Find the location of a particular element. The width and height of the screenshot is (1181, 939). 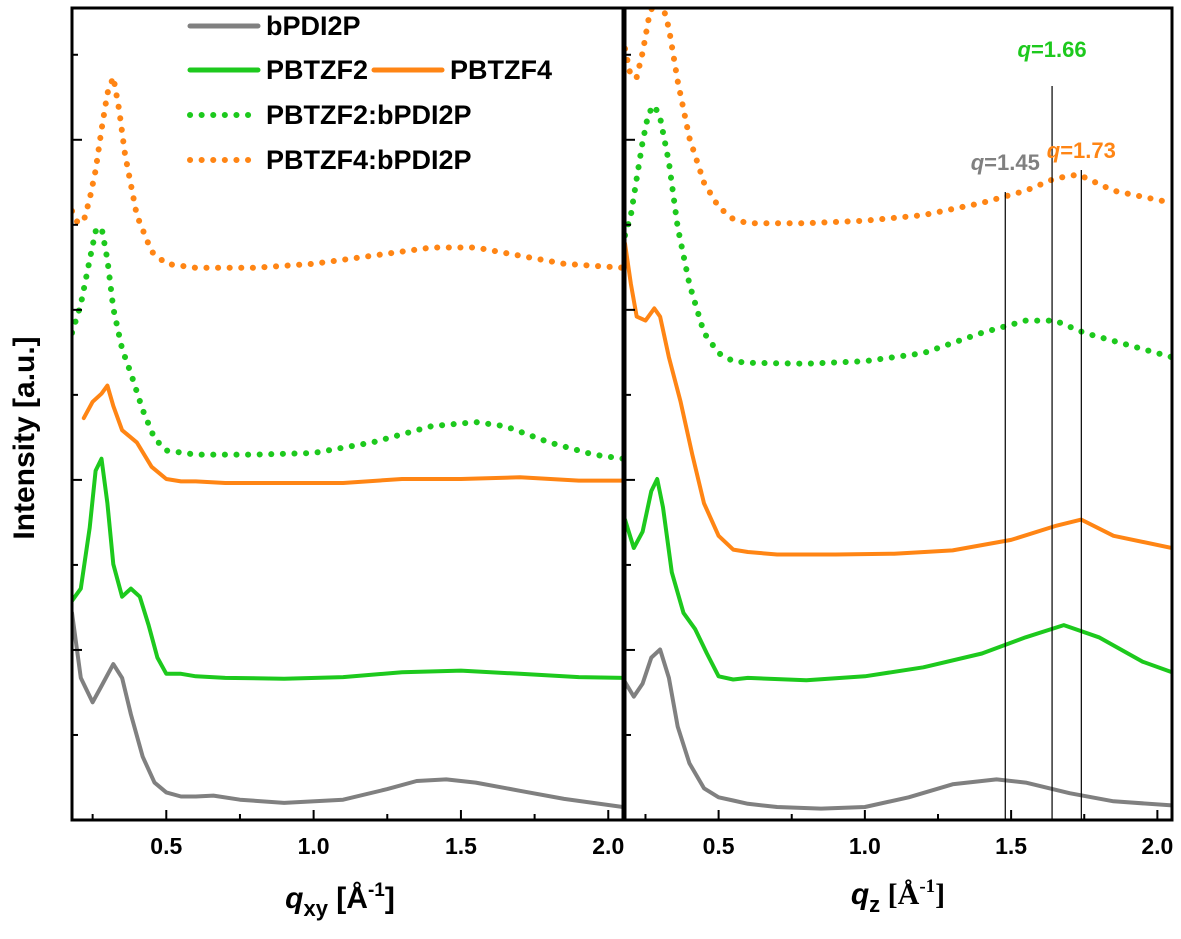

x-axis-title-left: qxy [Å-1] is located at coordinates (340, 900).